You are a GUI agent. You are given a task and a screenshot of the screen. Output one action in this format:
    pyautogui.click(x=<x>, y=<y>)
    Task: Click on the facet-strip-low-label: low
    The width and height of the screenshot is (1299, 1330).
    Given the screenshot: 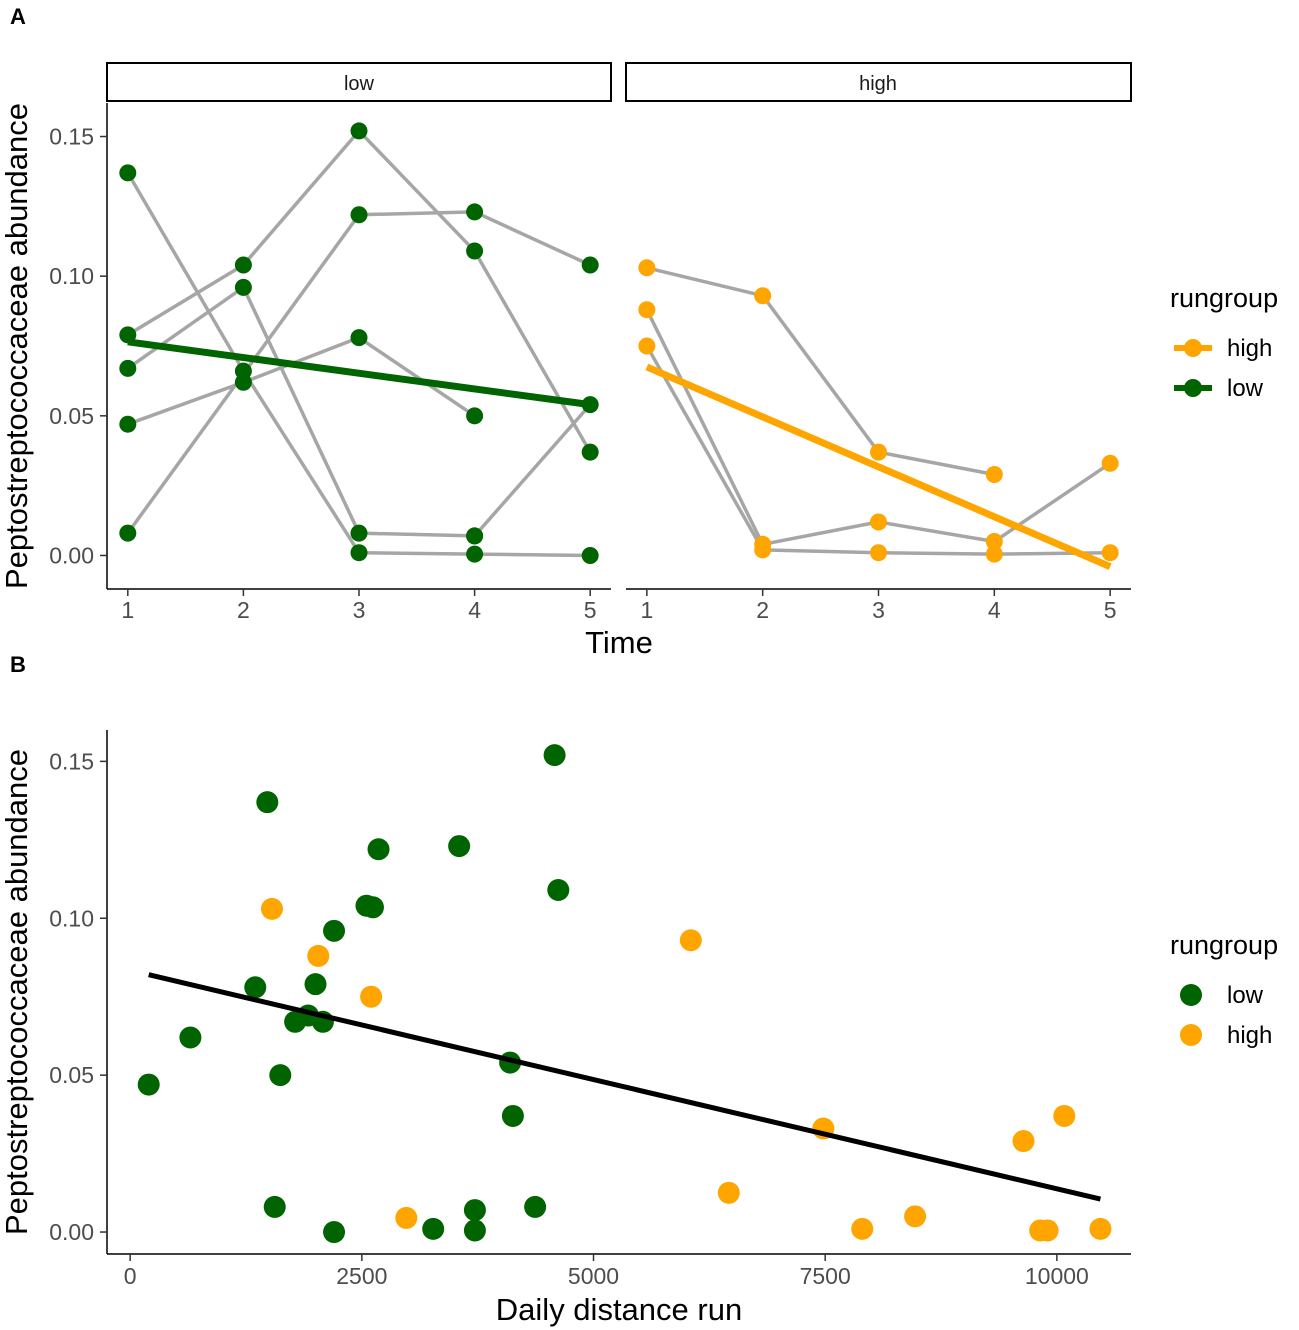 What is the action you would take?
    pyautogui.click(x=359, y=84)
    